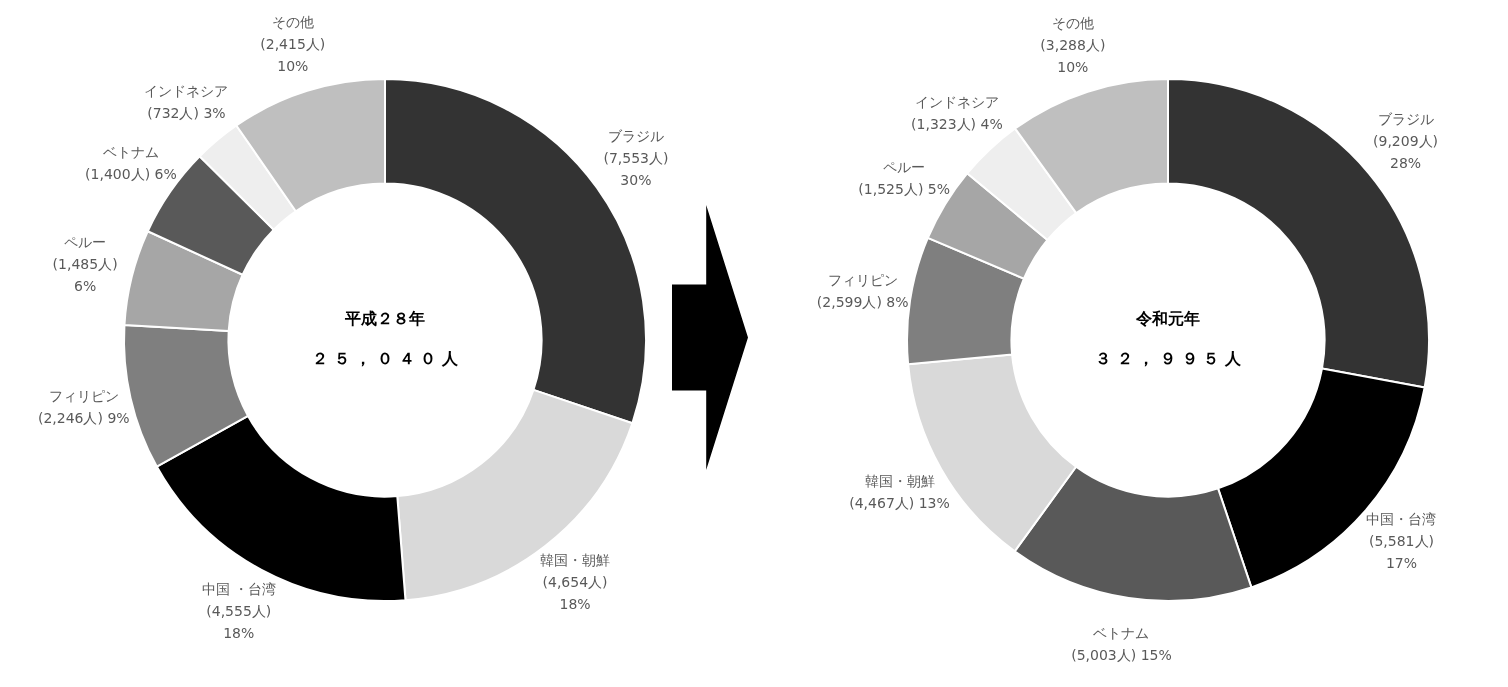 This screenshot has height=687, width=1508. What do you see at coordinates (636, 169) in the screenshot?
I see `data-label: (7,553人) 30%` at bounding box center [636, 169].